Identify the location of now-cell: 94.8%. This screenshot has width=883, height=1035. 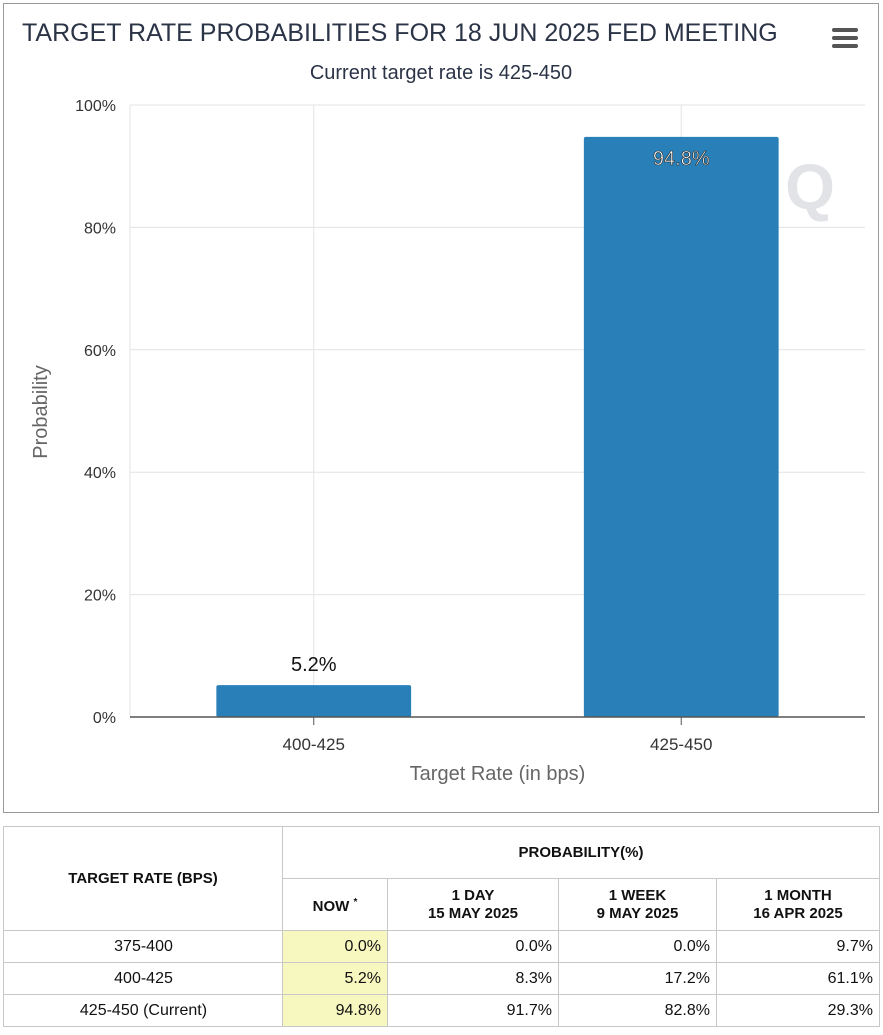
(335, 1010).